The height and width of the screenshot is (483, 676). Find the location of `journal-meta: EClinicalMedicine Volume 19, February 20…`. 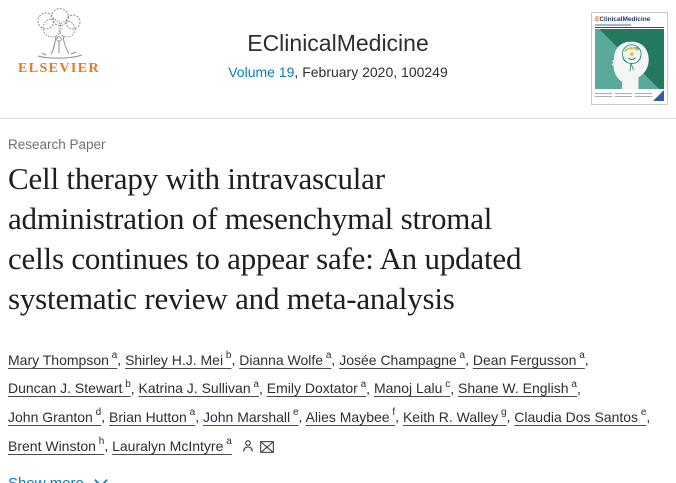

journal-meta: EClinicalMedicine Volume 19, February 20… is located at coordinates (338, 55).